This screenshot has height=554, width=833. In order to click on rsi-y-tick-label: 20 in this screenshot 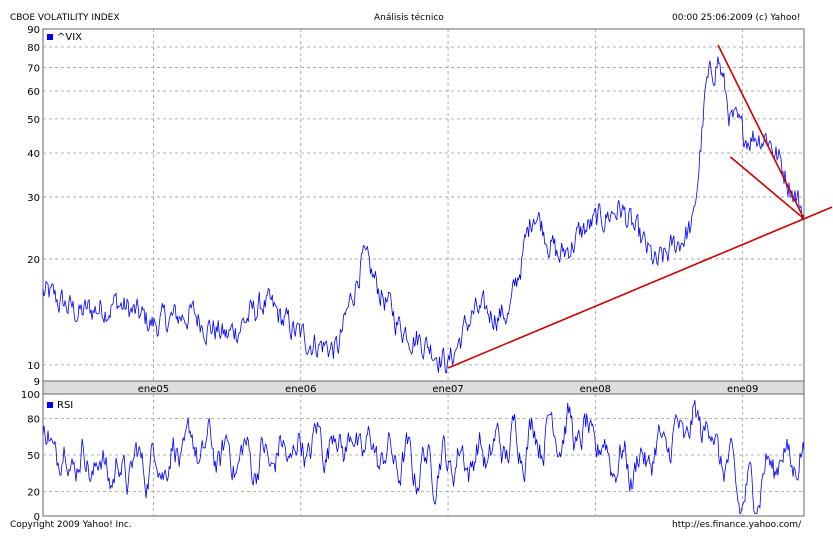, I will do `click(33, 493)`.